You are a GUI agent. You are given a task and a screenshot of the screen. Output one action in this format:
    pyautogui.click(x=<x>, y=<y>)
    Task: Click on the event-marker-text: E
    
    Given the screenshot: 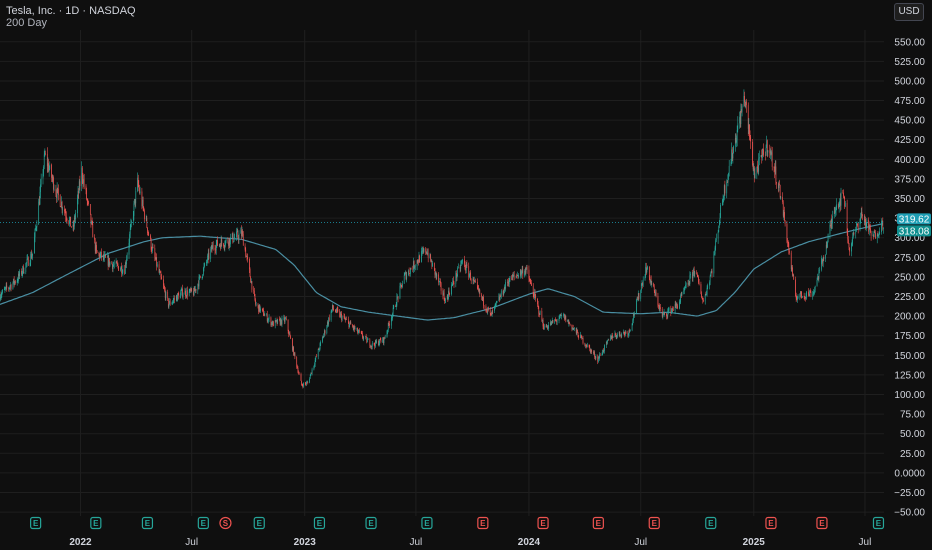 What is the action you would take?
    pyautogui.click(x=822, y=523)
    